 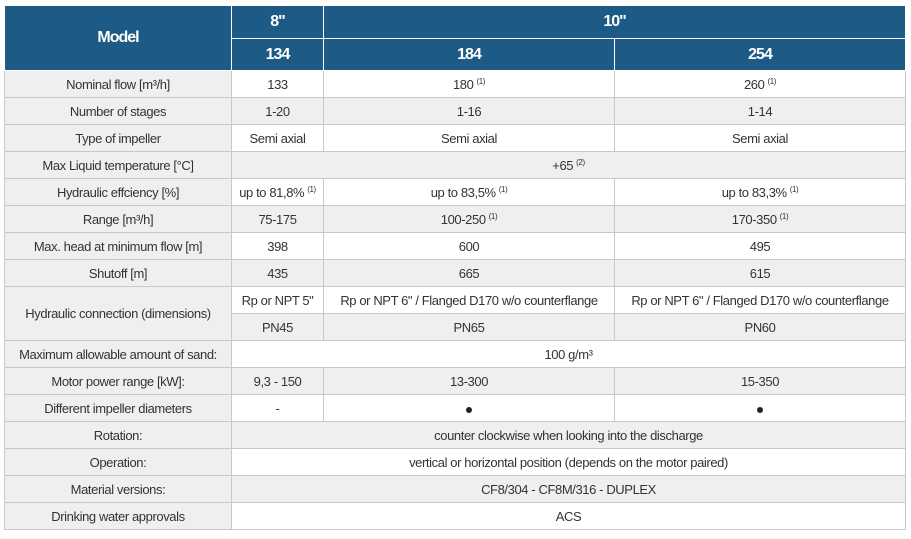 I want to click on table-cell: 100-250 (1), so click(x=469, y=219).